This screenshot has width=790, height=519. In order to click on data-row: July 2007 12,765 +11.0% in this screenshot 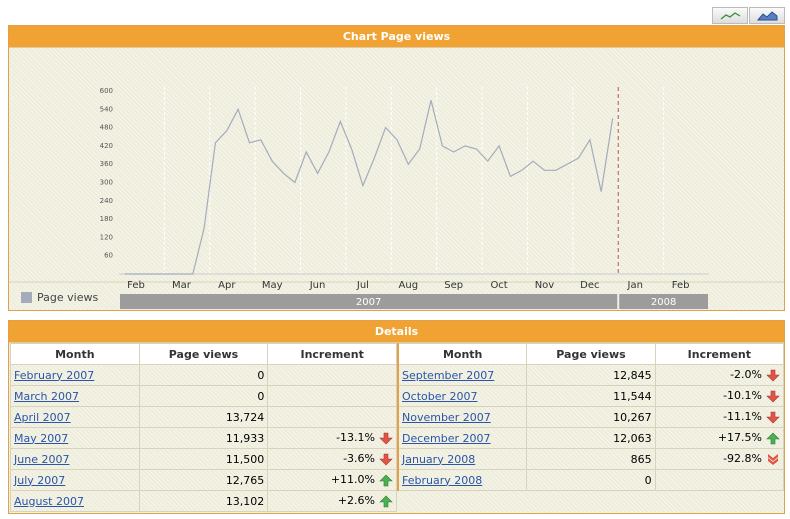, I will do `click(203, 480)`.